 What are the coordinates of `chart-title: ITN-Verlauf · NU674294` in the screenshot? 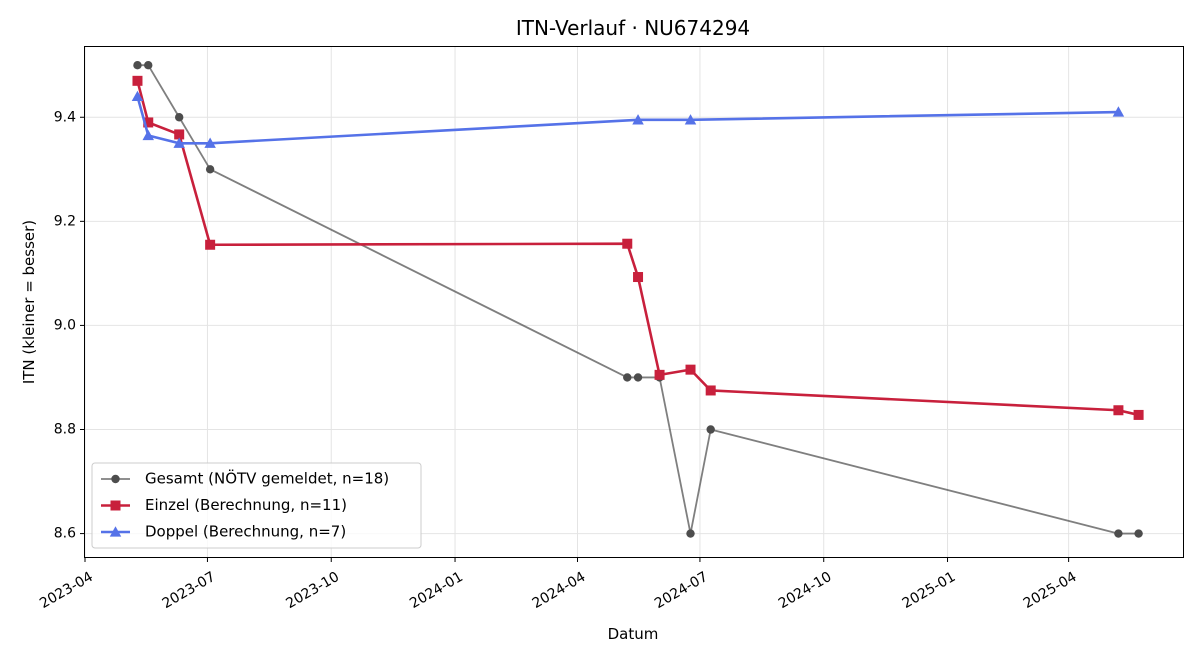 It's located at (633, 28).